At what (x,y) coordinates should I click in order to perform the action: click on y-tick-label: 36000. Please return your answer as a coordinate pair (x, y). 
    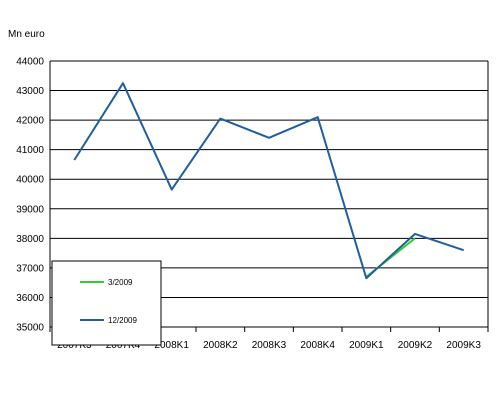
    Looking at the image, I should click on (30, 298).